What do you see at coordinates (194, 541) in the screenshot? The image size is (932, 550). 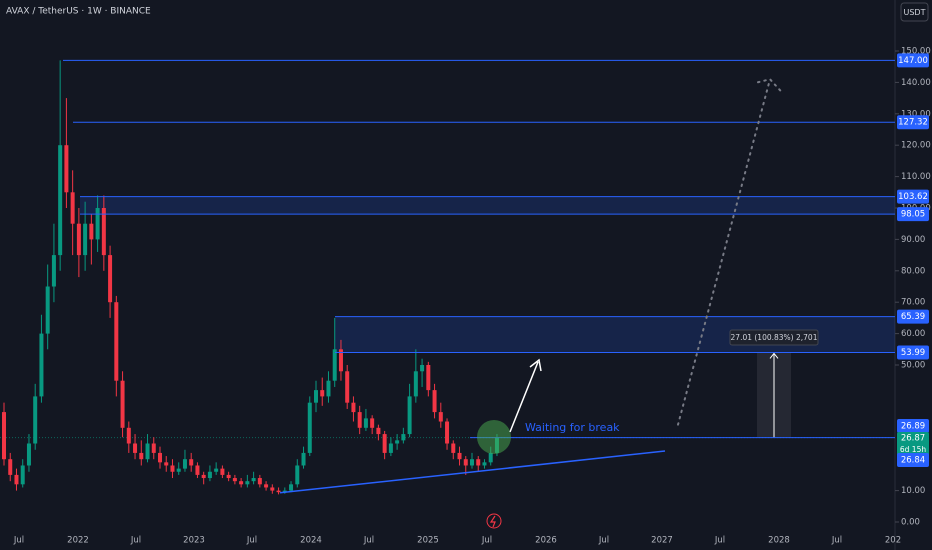 I see `x-tick-label: 2023` at bounding box center [194, 541].